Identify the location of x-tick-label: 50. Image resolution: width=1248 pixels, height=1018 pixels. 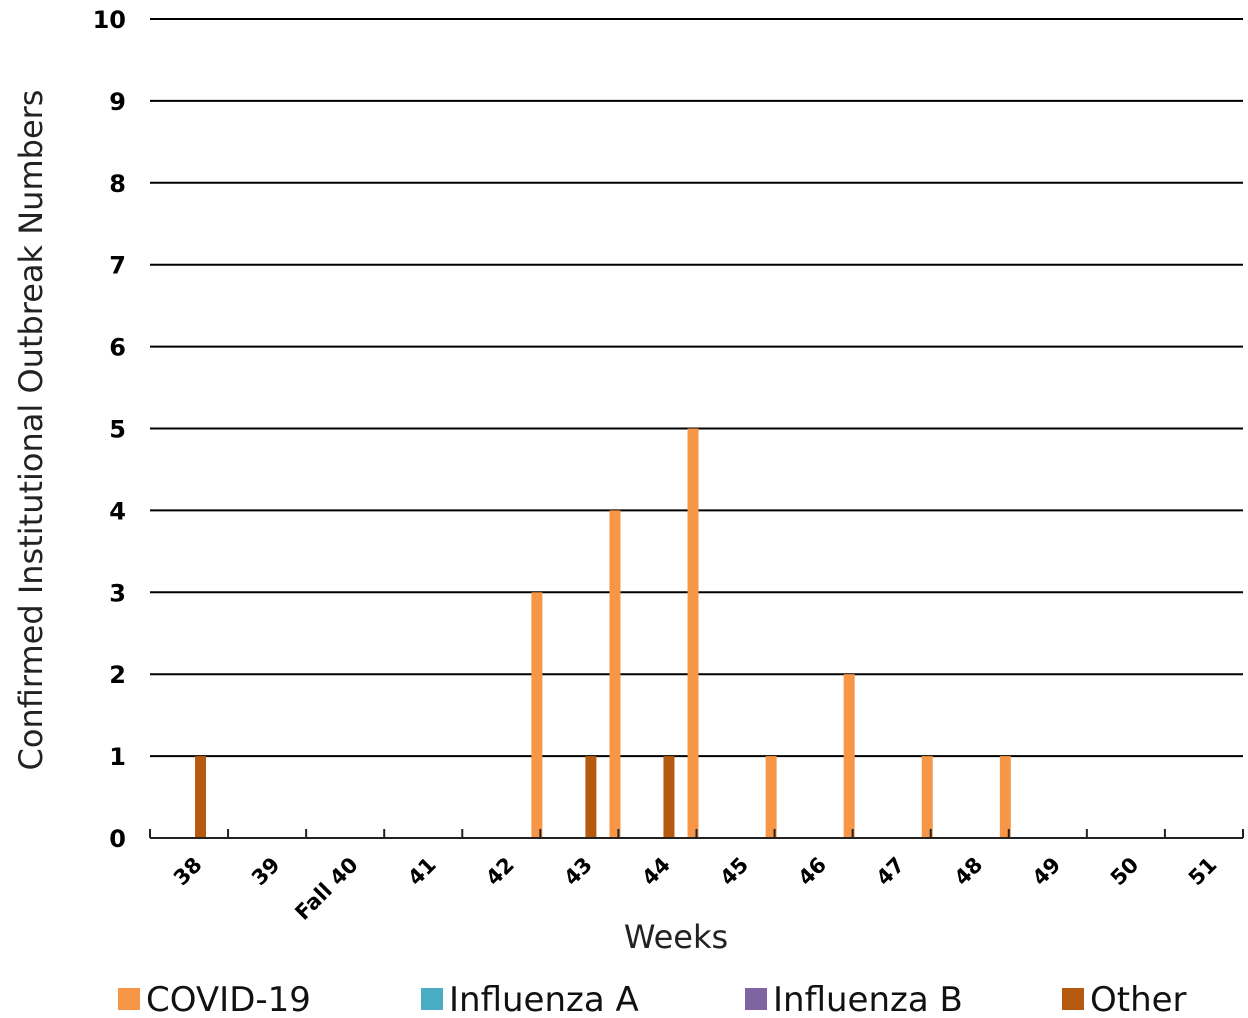
(1125, 872).